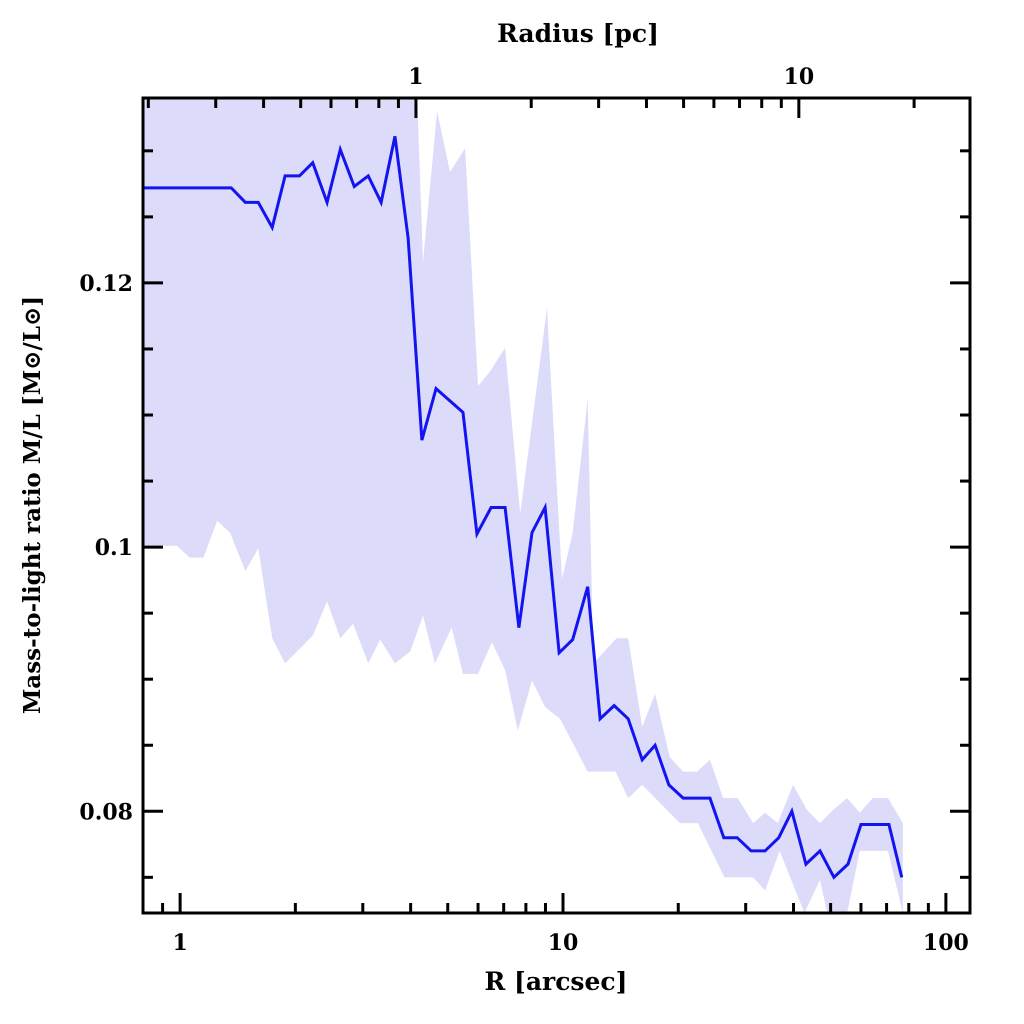  I want to click on y-tick-label: 0.1, so click(114, 548).